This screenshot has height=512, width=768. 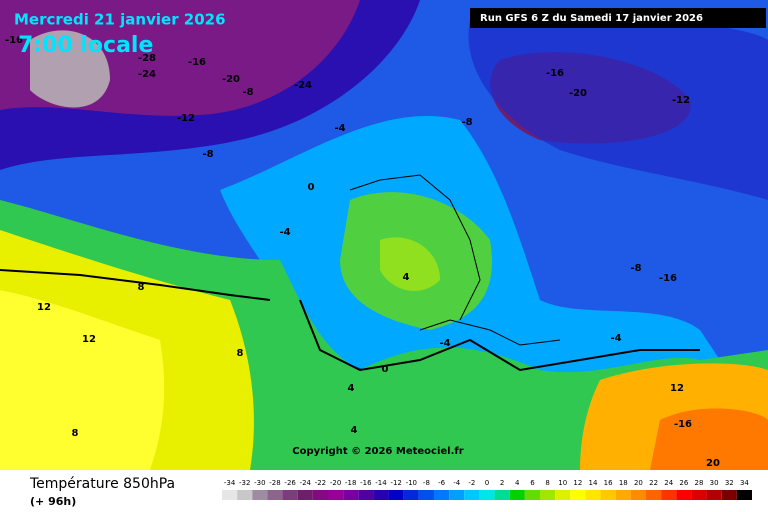 What do you see at coordinates (102, 484) in the screenshot?
I see `legend-title: Température 850hPa` at bounding box center [102, 484].